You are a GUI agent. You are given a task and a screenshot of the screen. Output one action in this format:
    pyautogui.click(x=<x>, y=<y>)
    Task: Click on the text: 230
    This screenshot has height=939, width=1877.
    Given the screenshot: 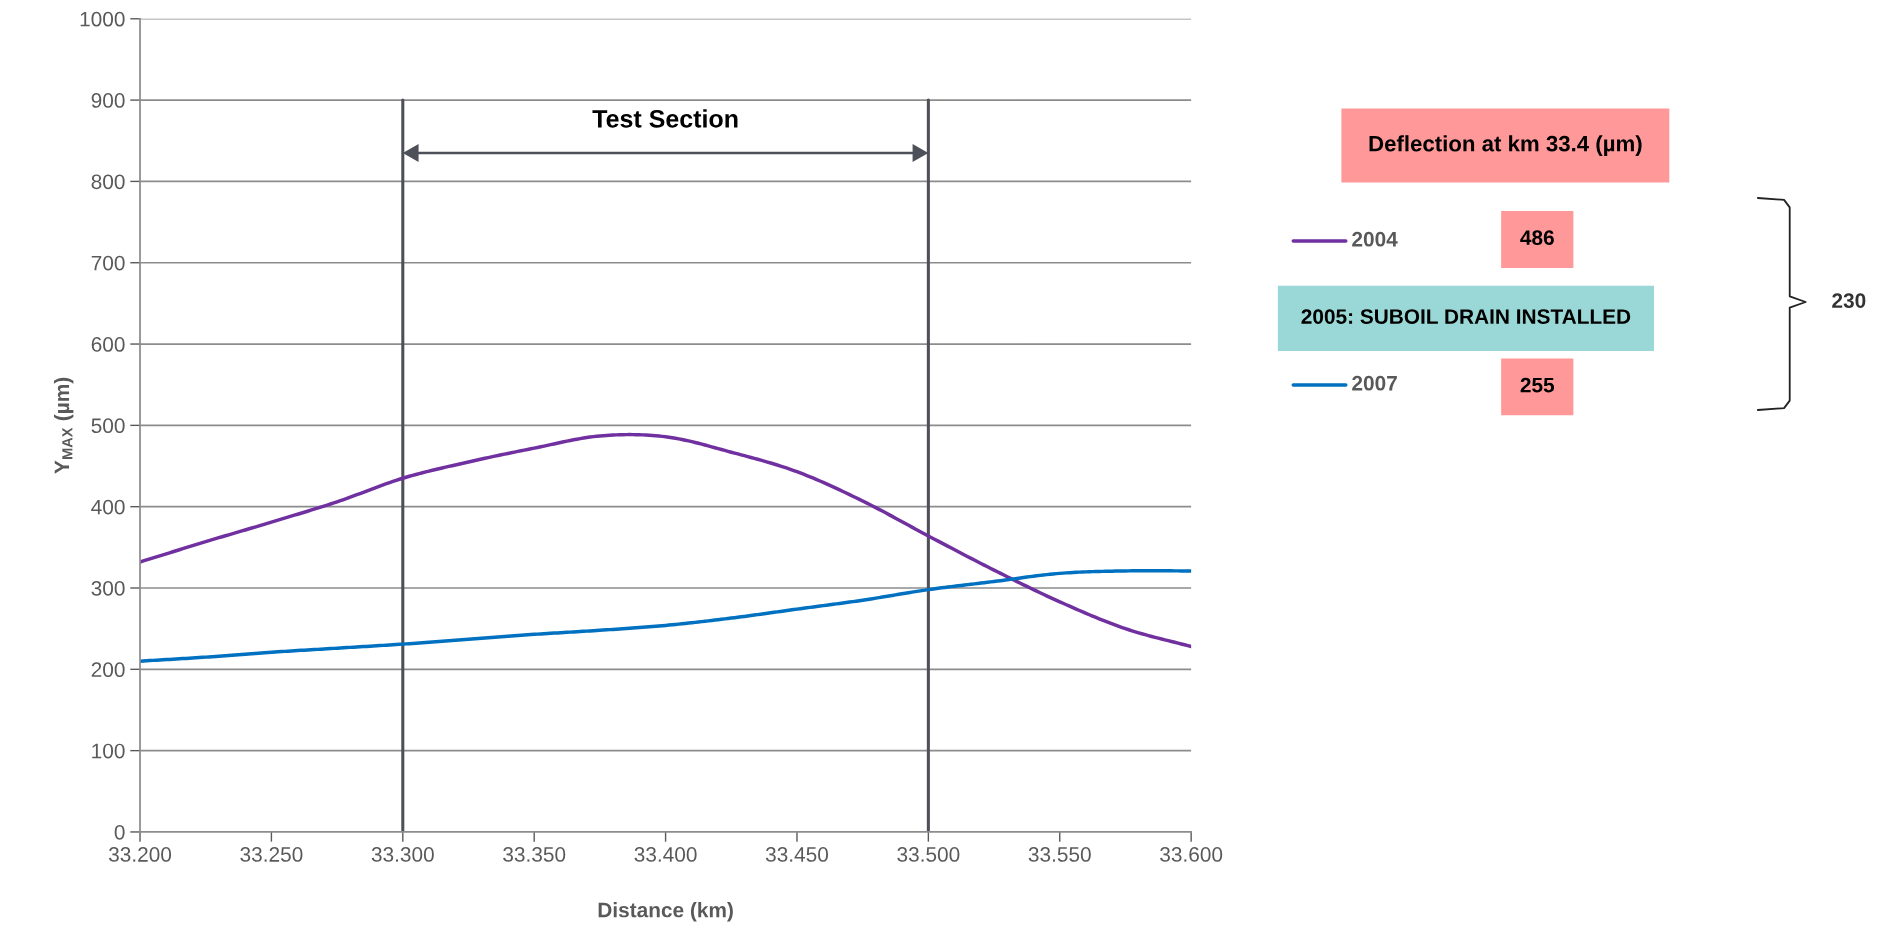 What is the action you would take?
    pyautogui.click(x=1849, y=300)
    